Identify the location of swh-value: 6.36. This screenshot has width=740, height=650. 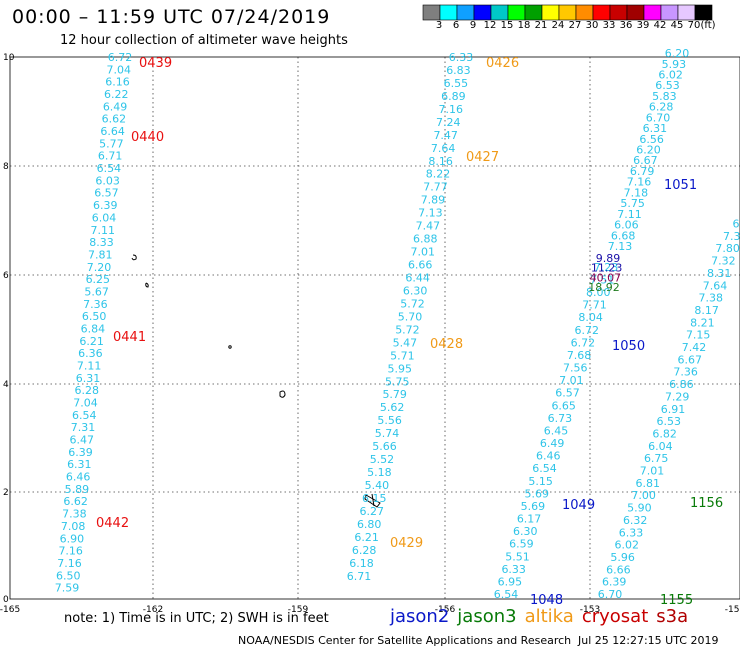
(90, 353).